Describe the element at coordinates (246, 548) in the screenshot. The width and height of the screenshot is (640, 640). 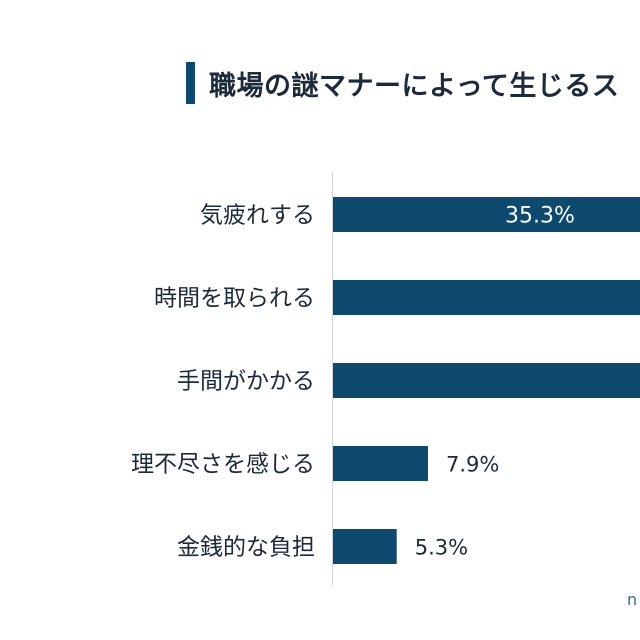
I see `category-label: 金銭的な負担` at that location.